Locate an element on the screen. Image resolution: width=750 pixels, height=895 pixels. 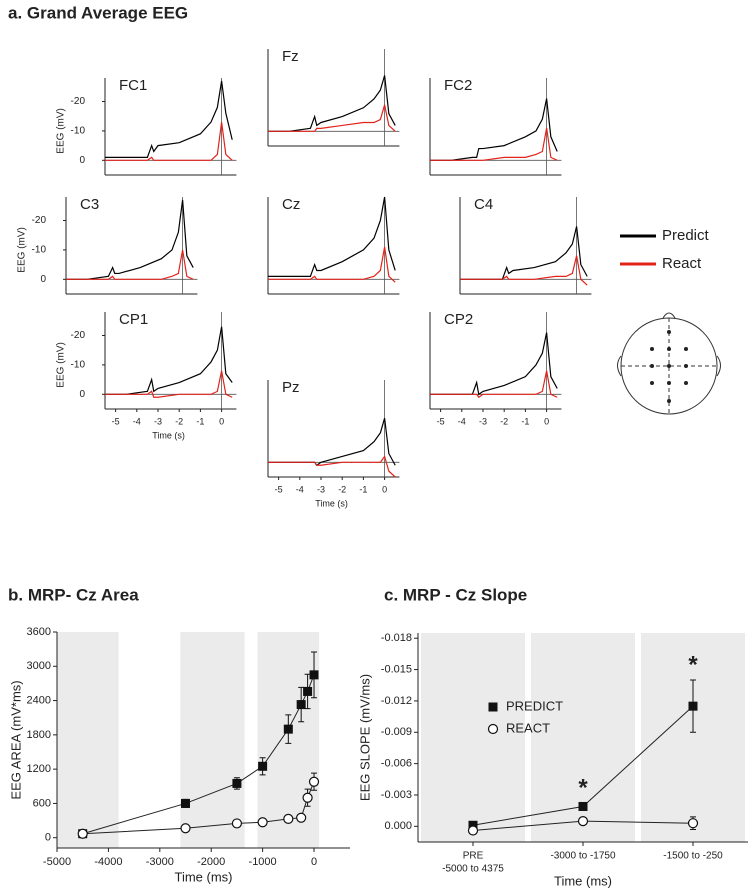
legend-label: Predict is located at coordinates (686, 235).